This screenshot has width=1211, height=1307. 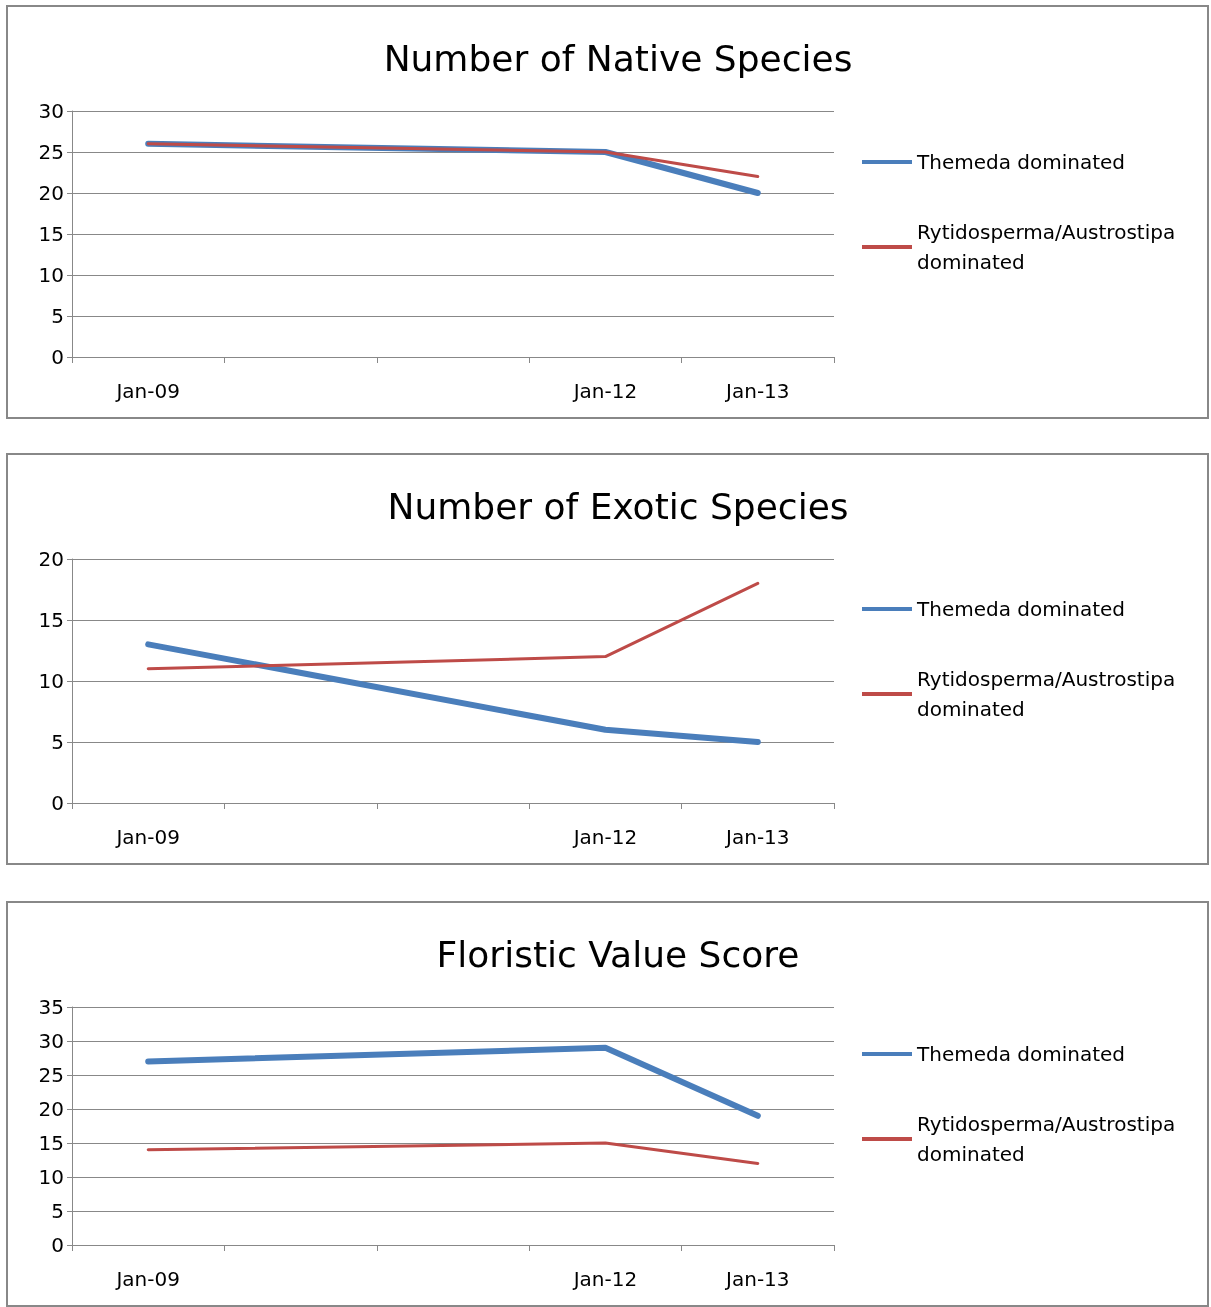 What do you see at coordinates (618, 58) in the screenshot?
I see `chart-title: Number of Native Species` at bounding box center [618, 58].